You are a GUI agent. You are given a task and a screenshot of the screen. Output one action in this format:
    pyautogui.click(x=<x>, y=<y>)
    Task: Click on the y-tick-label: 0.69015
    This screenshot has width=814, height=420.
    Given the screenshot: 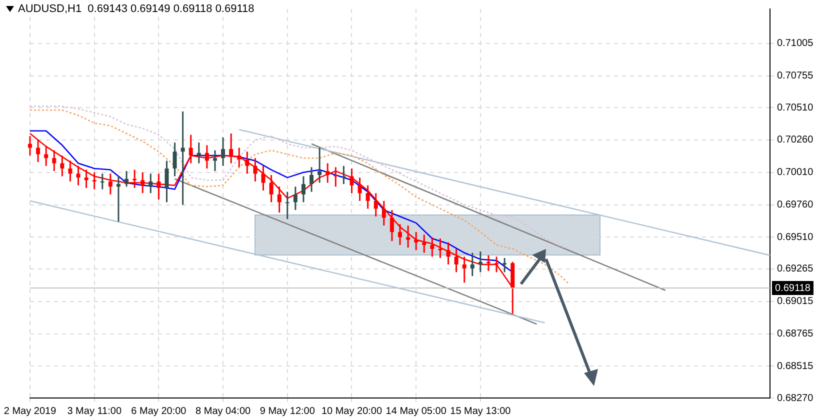 What is the action you would take?
    pyautogui.click(x=795, y=302)
    